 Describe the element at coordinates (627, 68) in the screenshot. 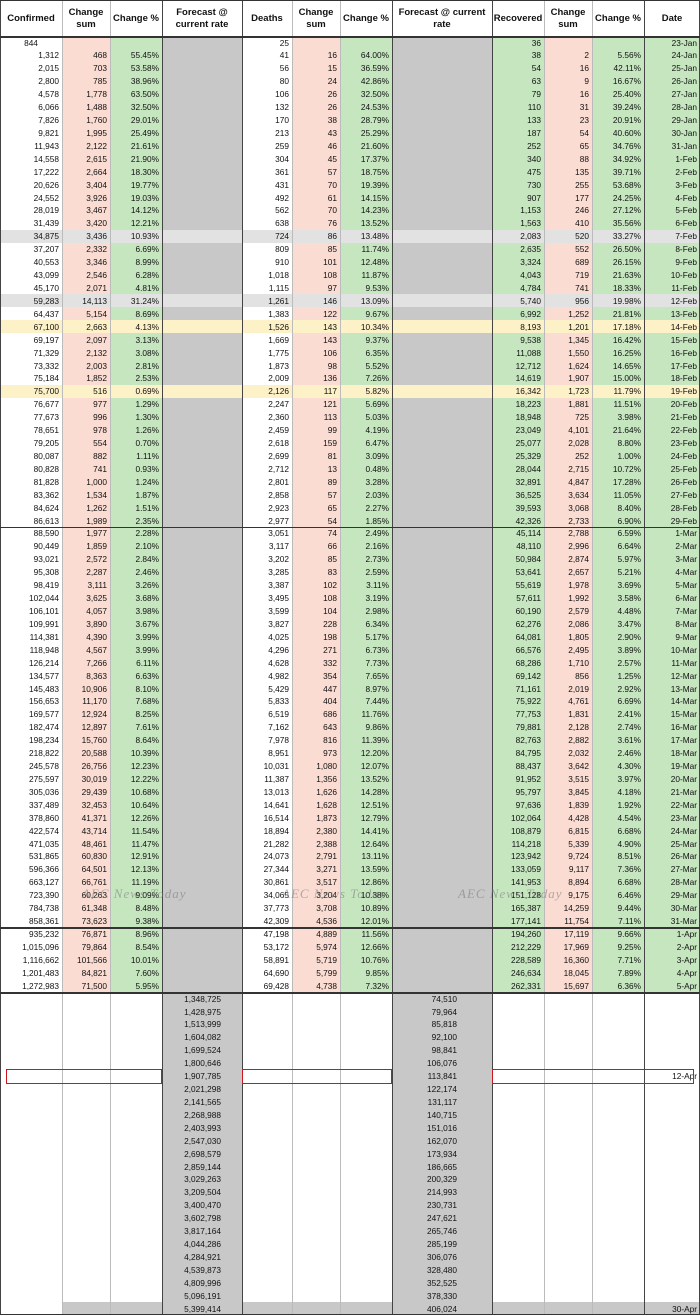

I see `rec-change-pct-cell: 42.11%` at that location.